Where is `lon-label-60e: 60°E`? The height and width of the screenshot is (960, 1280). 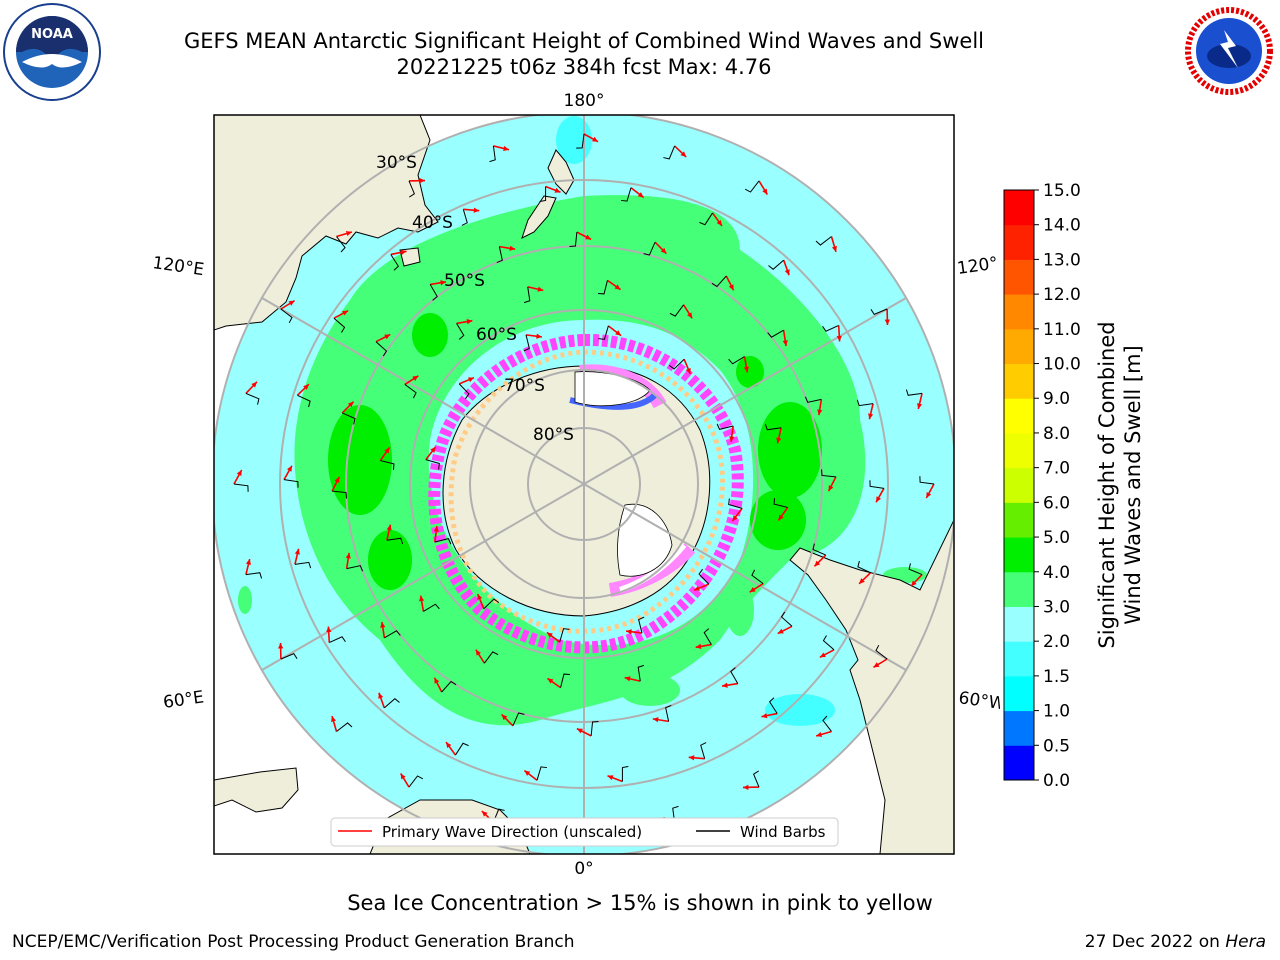
lon-label-60e: 60°E is located at coordinates (183, 699).